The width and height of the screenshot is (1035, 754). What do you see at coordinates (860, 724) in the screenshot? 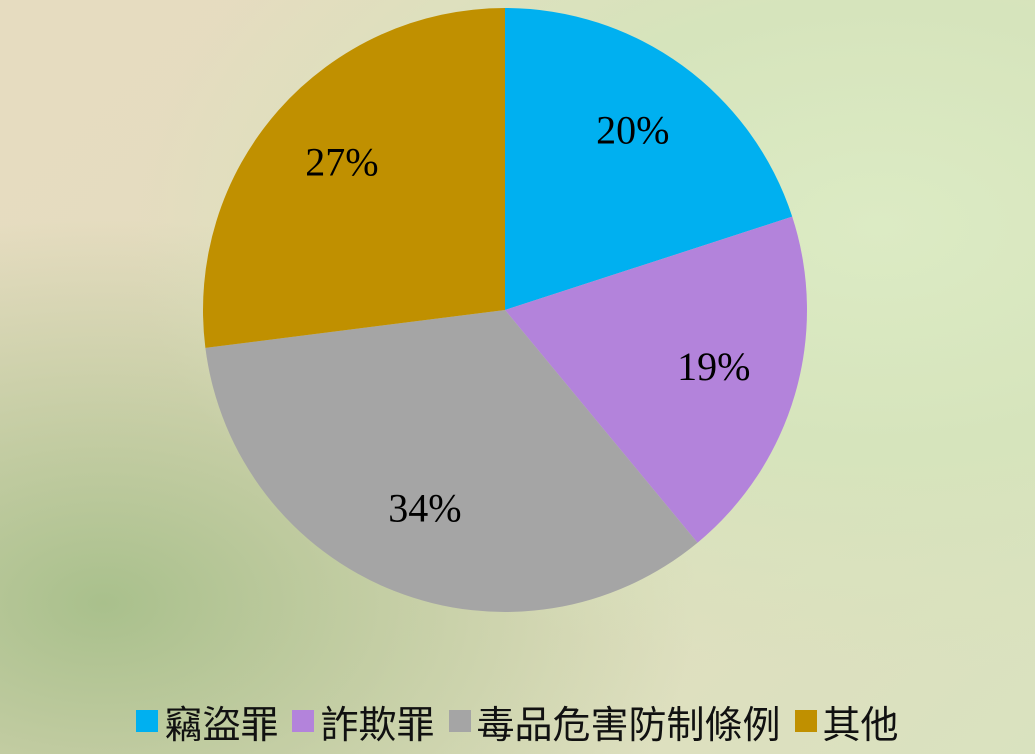
I see `legend-label: 其他` at bounding box center [860, 724].